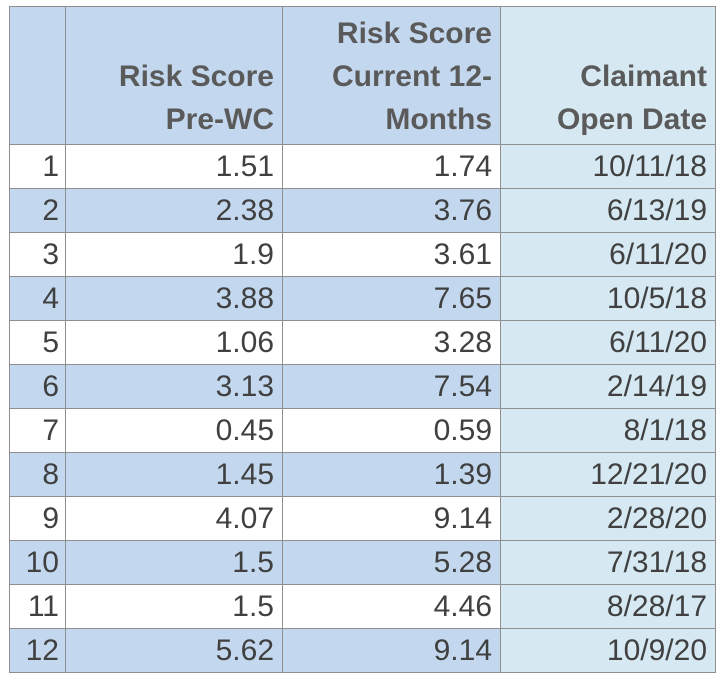  I want to click on risk-score-current-12-months-cell: 3.61, so click(391, 254).